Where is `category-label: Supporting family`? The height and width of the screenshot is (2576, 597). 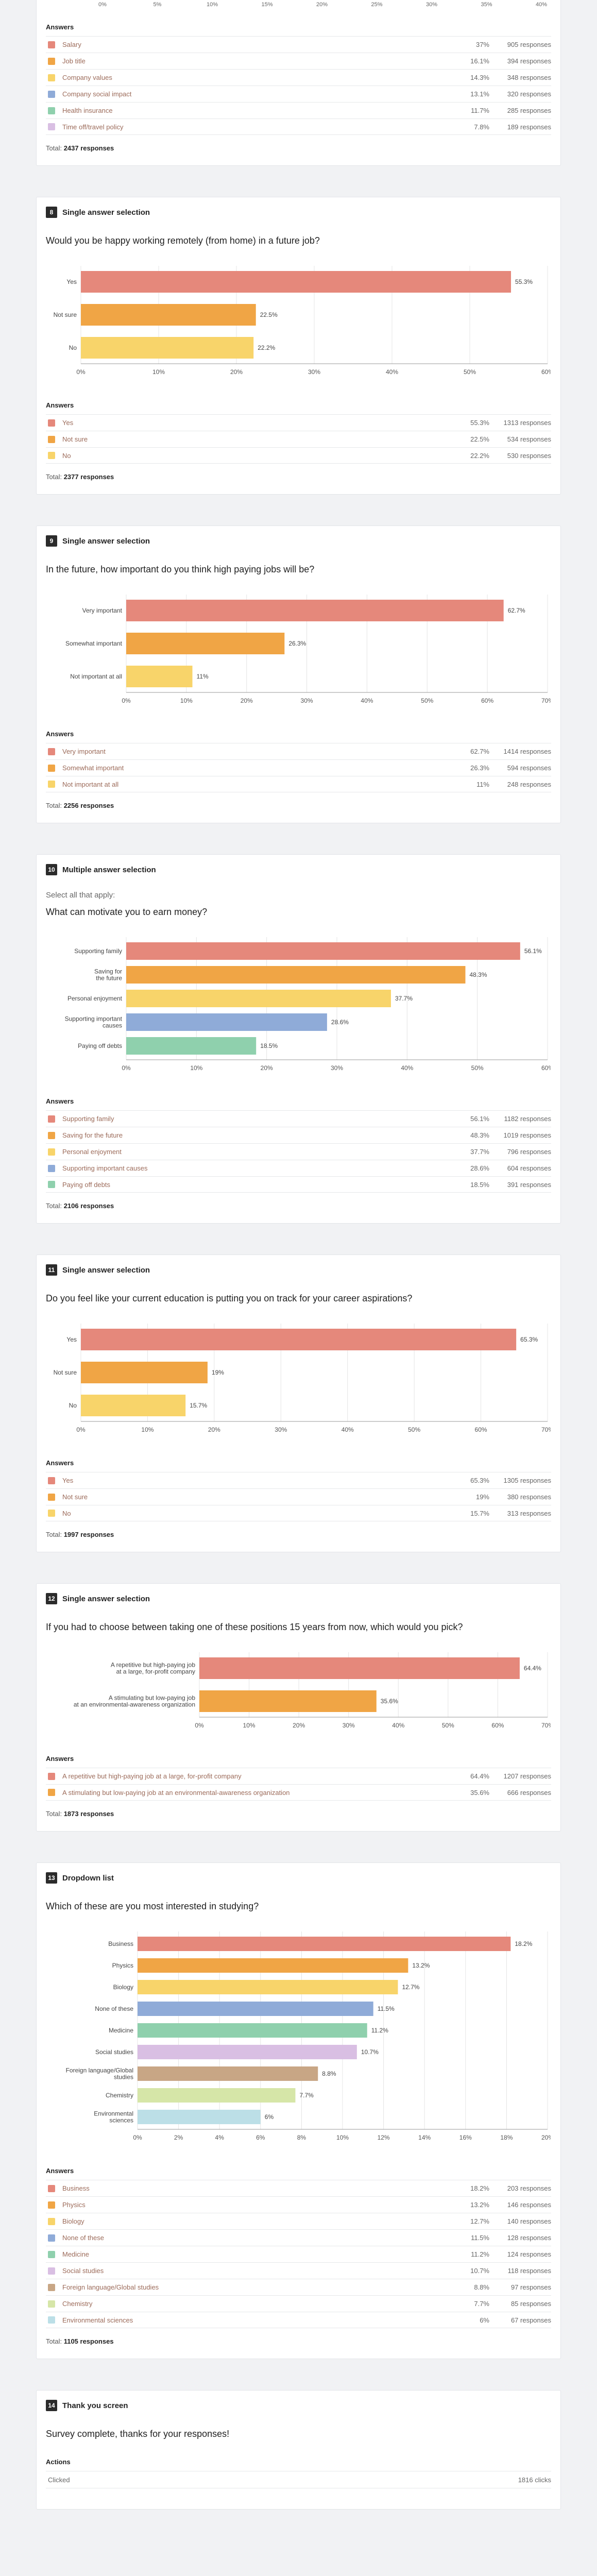
category-label: Supporting family is located at coordinates (98, 951).